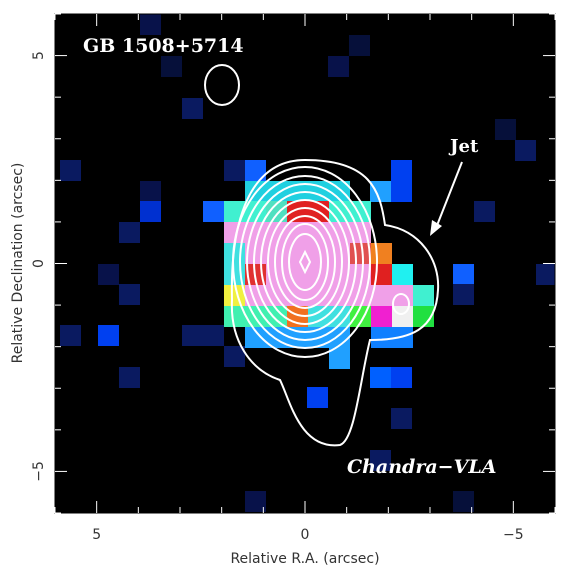 The image size is (571, 581). Describe the element at coordinates (163, 46) in the screenshot. I see `source-name: GB 1508+5714` at that location.